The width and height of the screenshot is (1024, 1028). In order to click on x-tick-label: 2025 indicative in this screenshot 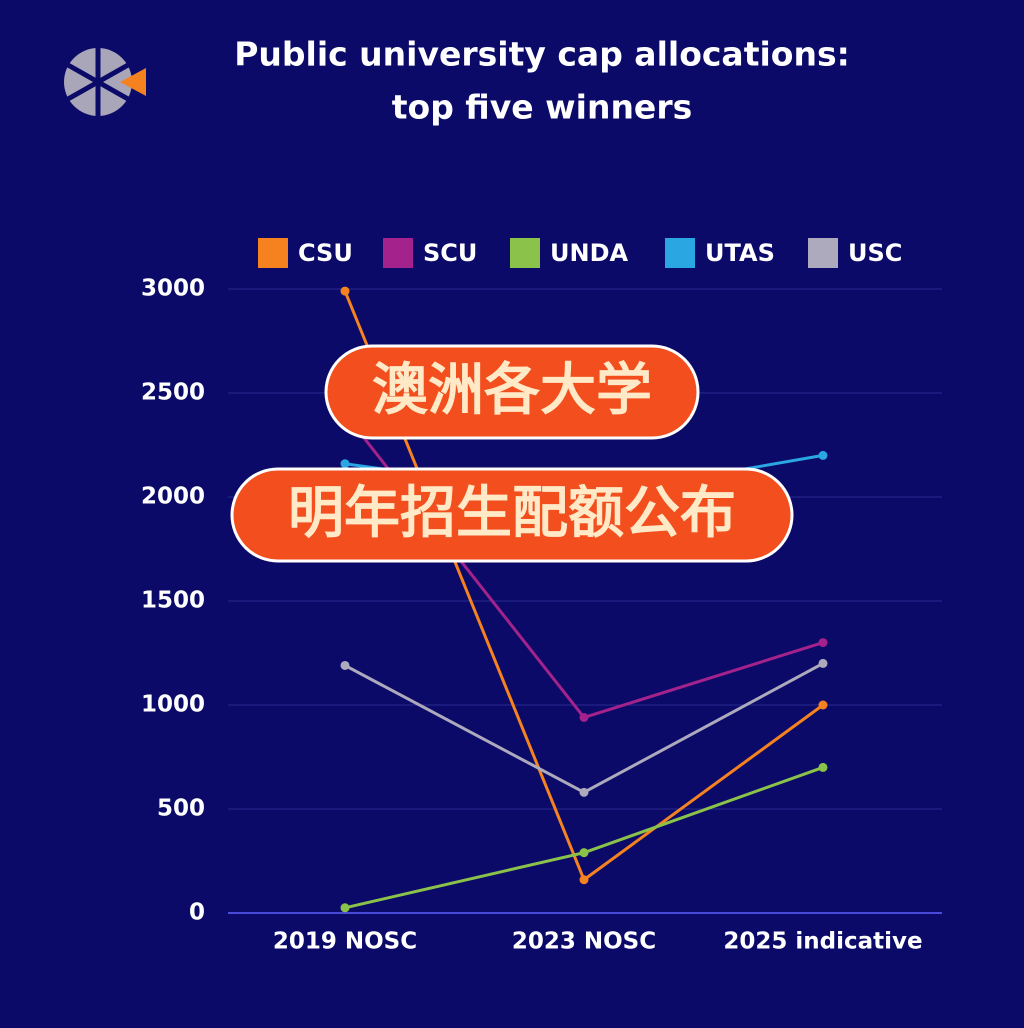, I will do `click(822, 942)`.